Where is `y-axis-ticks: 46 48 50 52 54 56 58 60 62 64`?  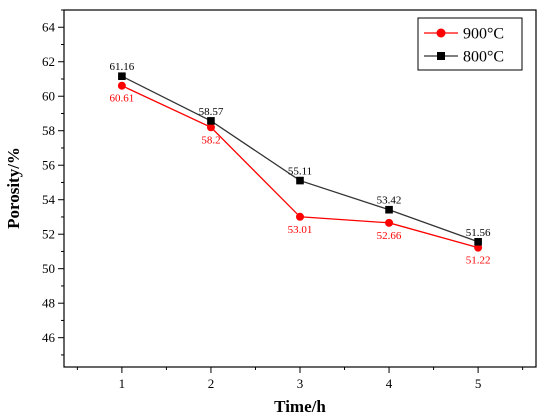 y-axis-ticks: 46 48 50 52 54 56 58 60 62 64 is located at coordinates (53, 182).